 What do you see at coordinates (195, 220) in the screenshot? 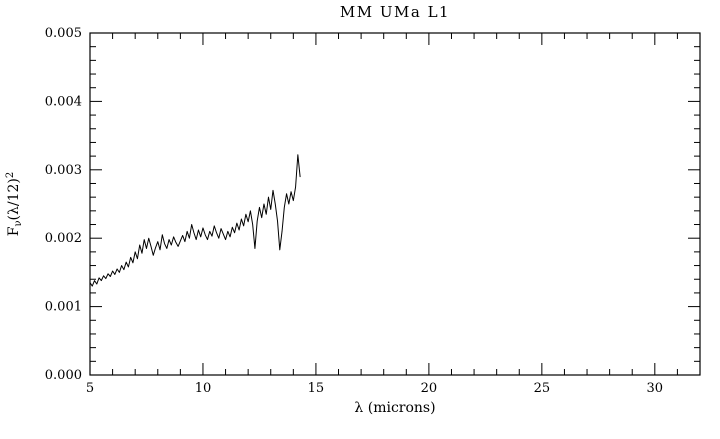
I see `spectrum-line` at bounding box center [195, 220].